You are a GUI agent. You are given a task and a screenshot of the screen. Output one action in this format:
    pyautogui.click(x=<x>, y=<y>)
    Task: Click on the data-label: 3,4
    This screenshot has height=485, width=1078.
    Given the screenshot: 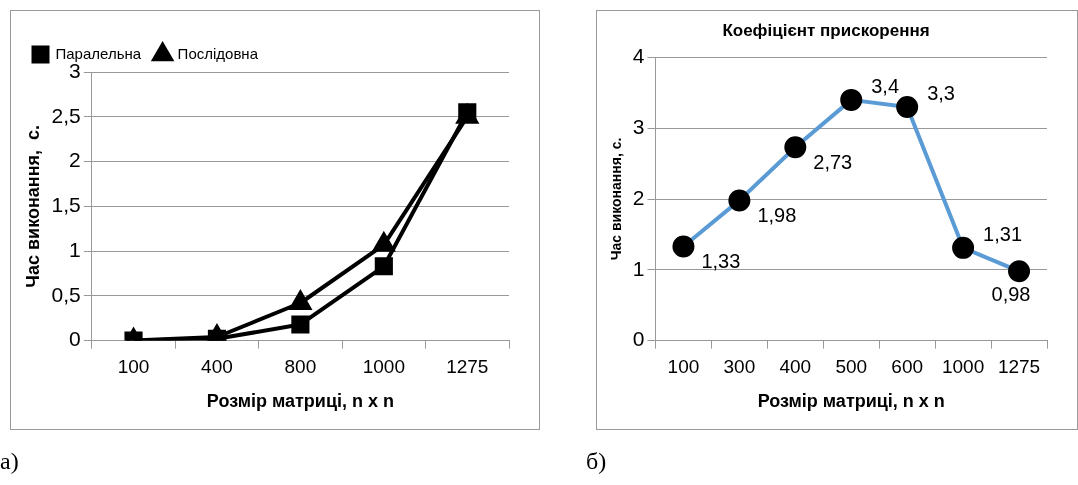 What is the action you would take?
    pyautogui.click(x=885, y=86)
    